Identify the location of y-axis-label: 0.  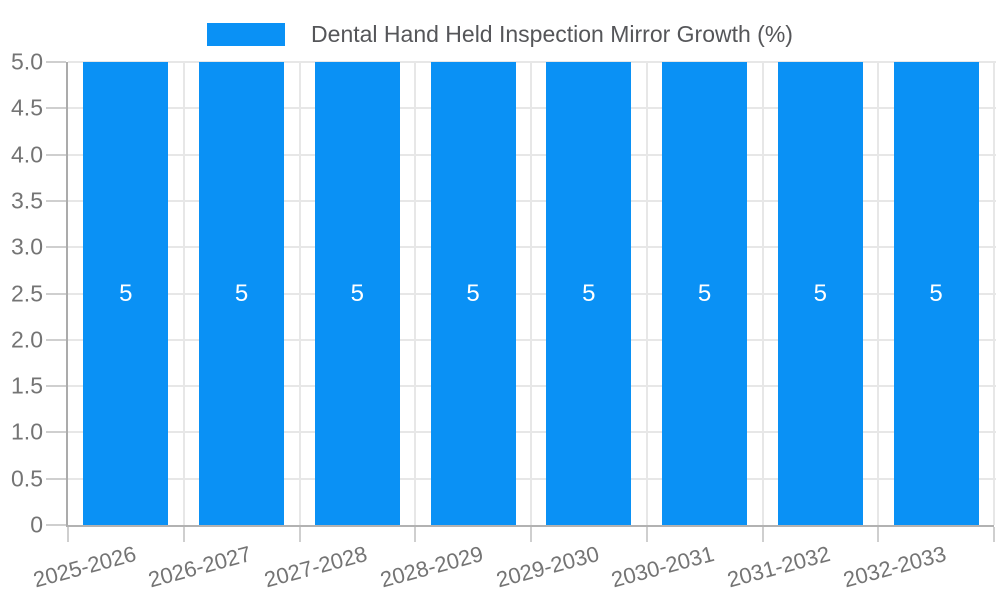
(36, 524).